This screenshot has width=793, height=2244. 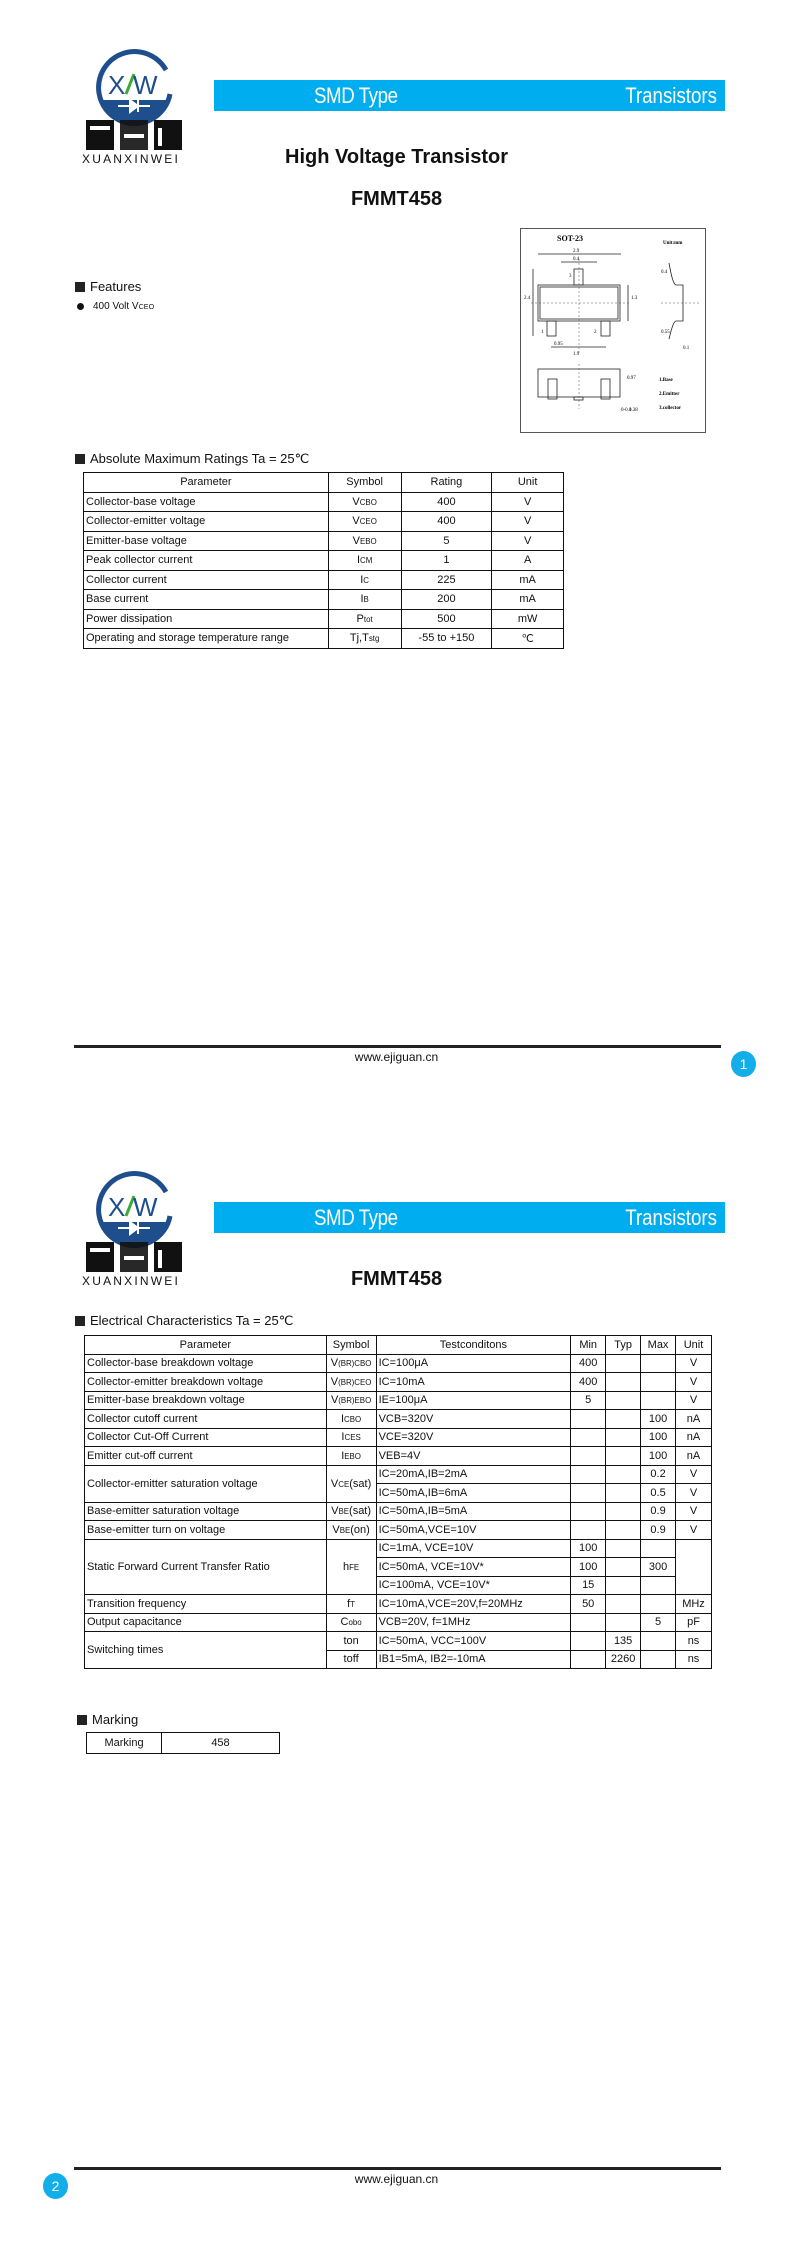 I want to click on symbol-subscript: B, so click(x=366, y=600).